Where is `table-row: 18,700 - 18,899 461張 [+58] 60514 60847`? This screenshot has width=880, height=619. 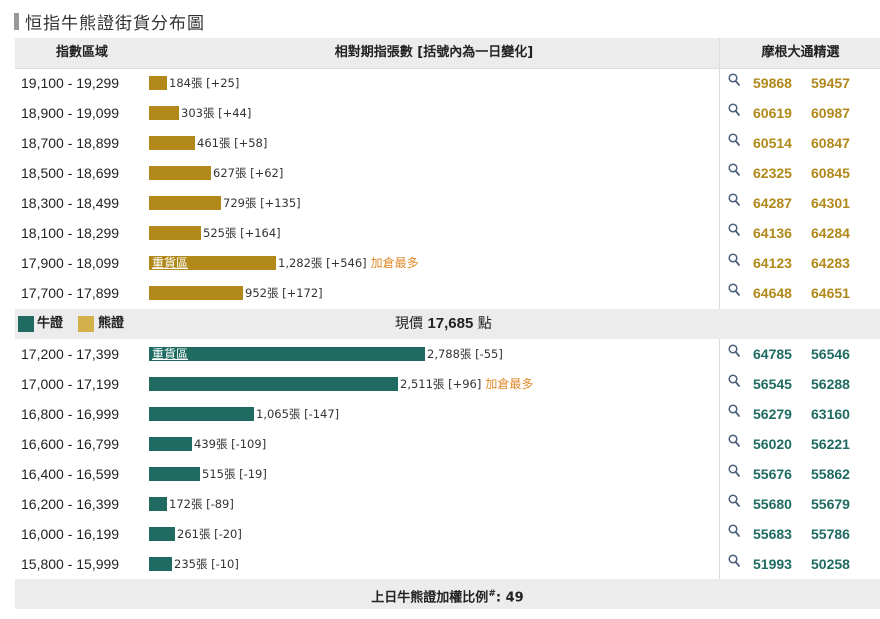 table-row: 18,700 - 18,899 461張 [+58] 60514 60847 is located at coordinates (447, 143).